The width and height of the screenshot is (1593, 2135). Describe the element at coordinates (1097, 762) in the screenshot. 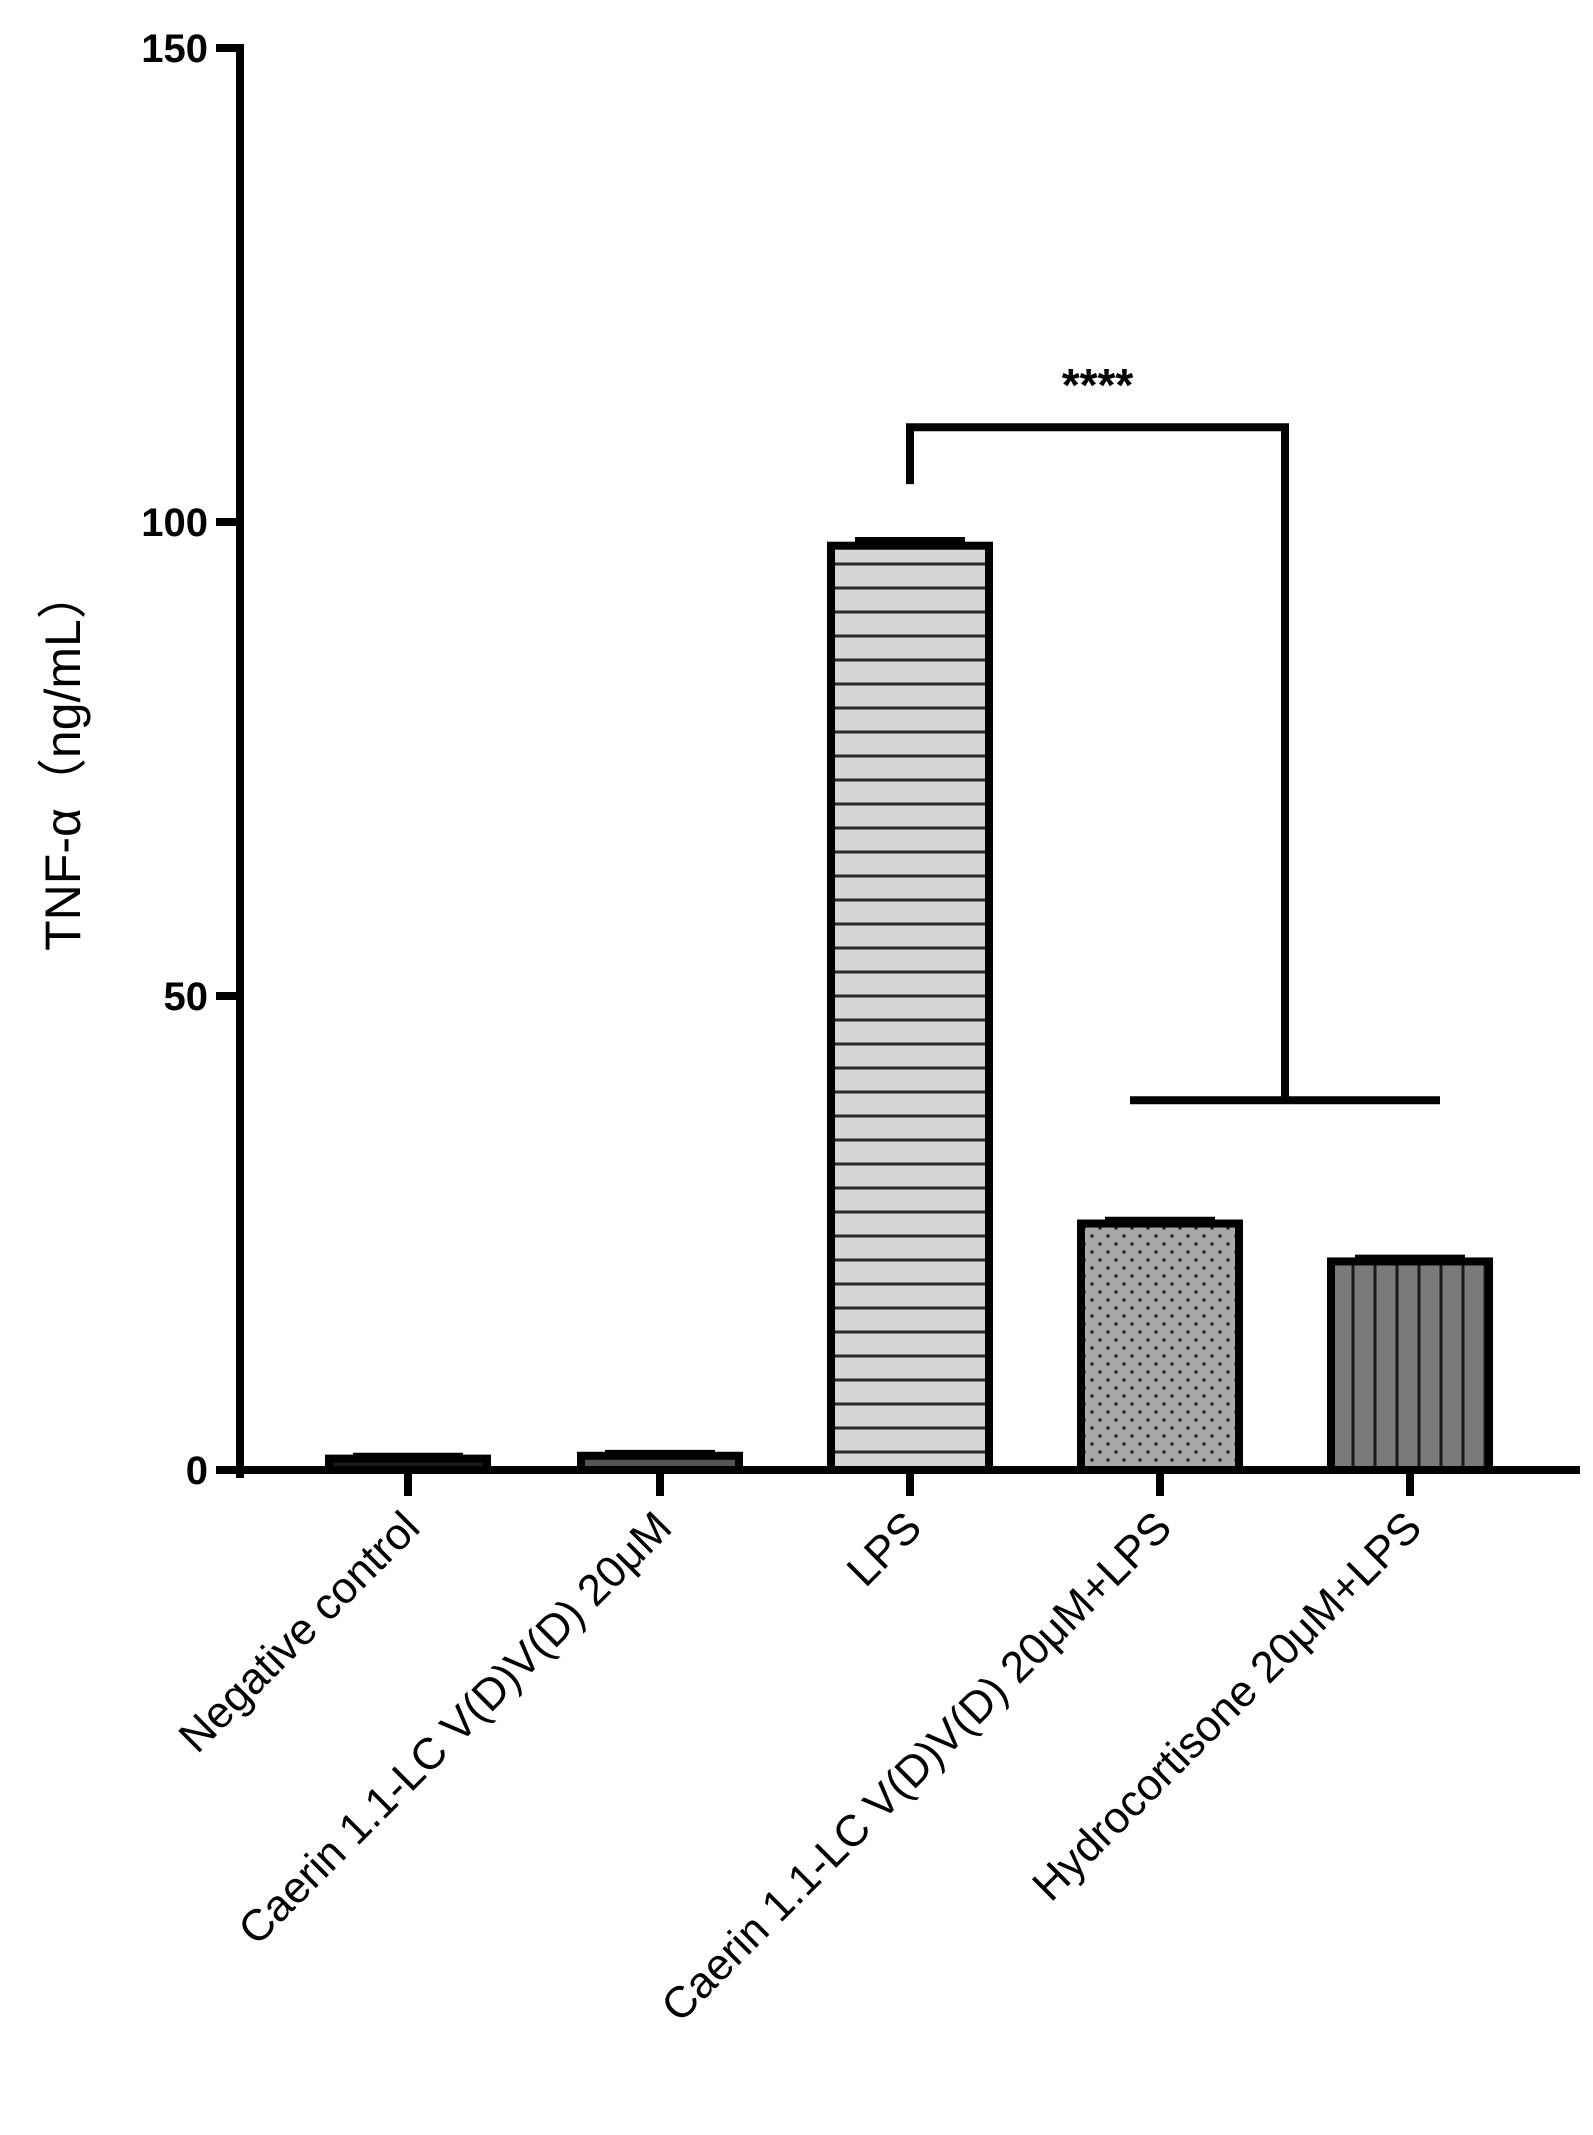

I see `significance-bracket` at that location.